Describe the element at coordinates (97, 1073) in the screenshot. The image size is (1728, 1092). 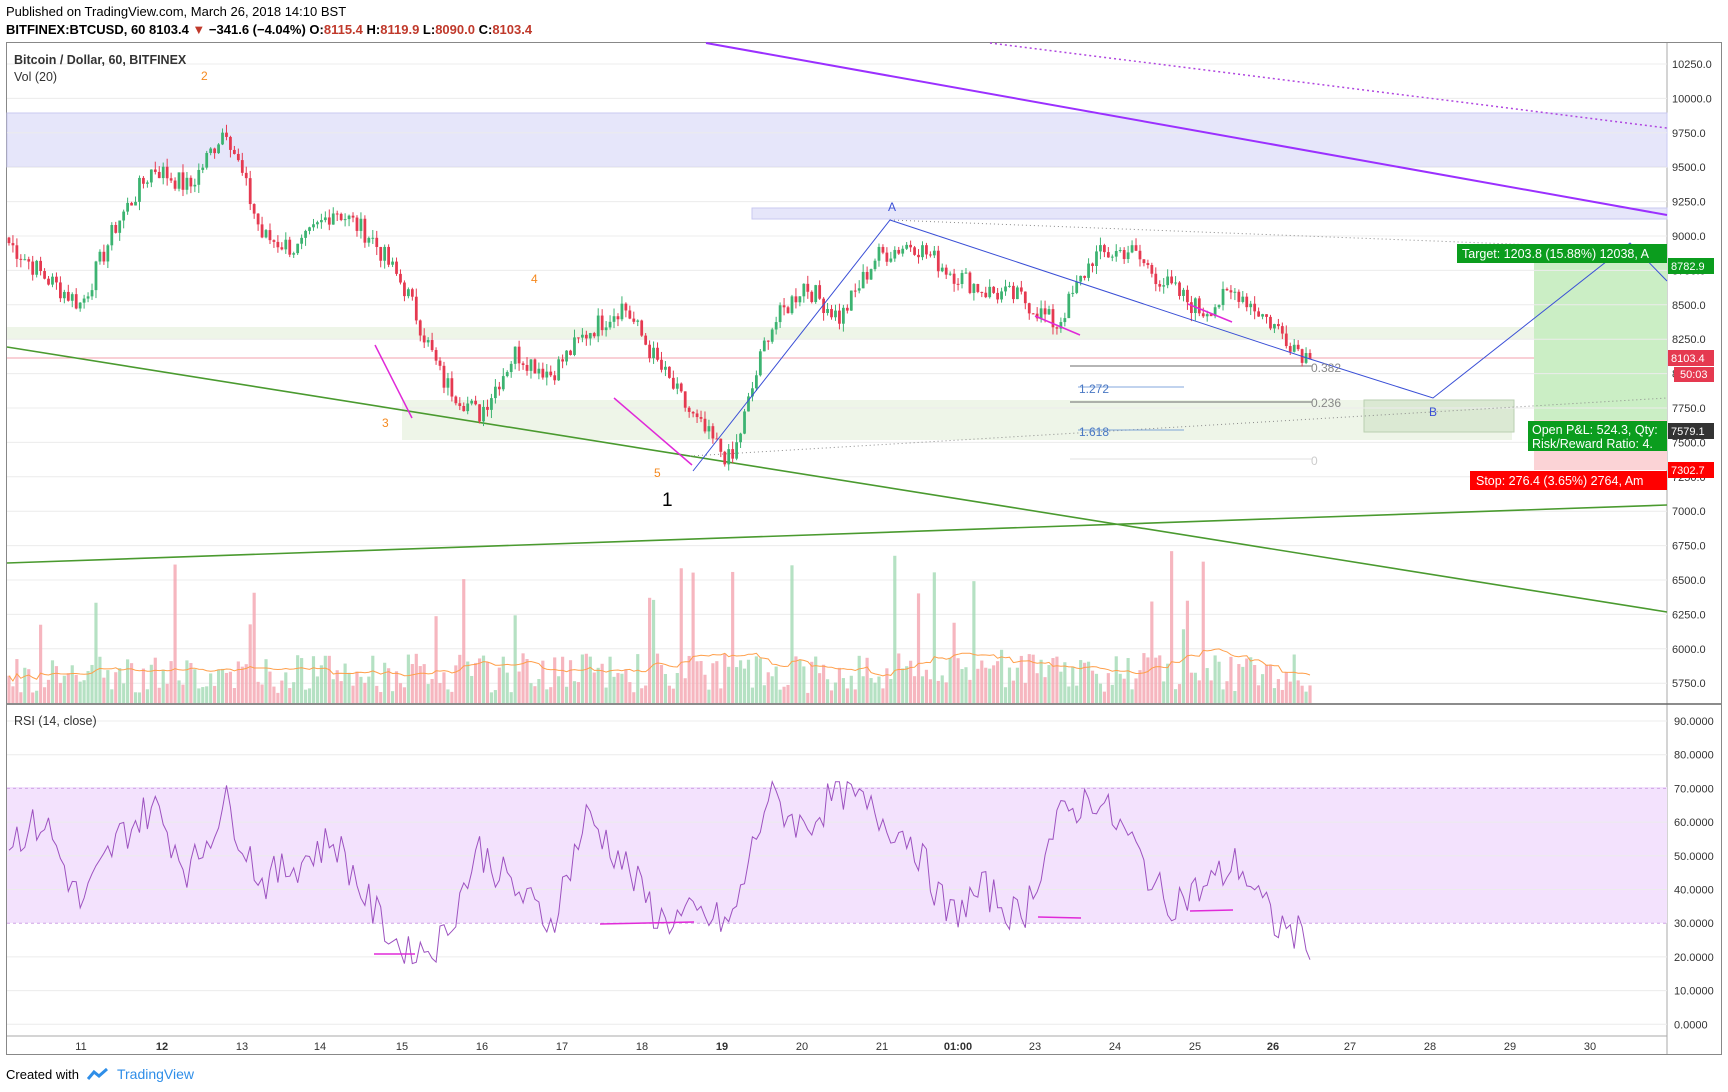
I see `tradingview-logo-icon` at that location.